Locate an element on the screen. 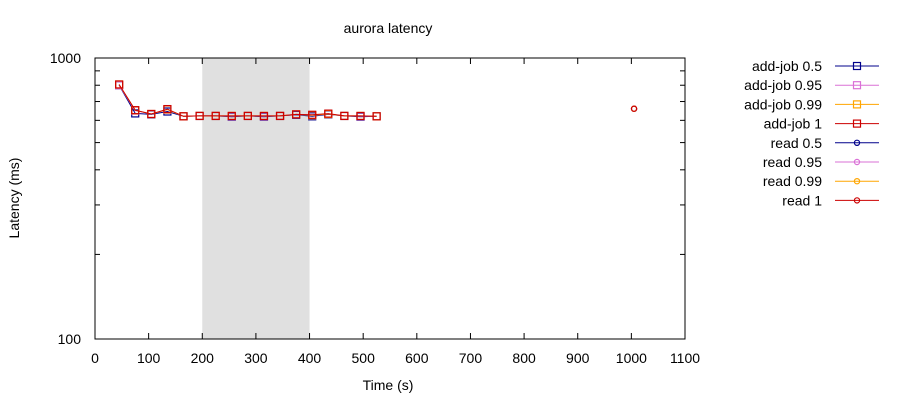 The image size is (900, 400). legend-label: add-job 0.99 is located at coordinates (783, 104).